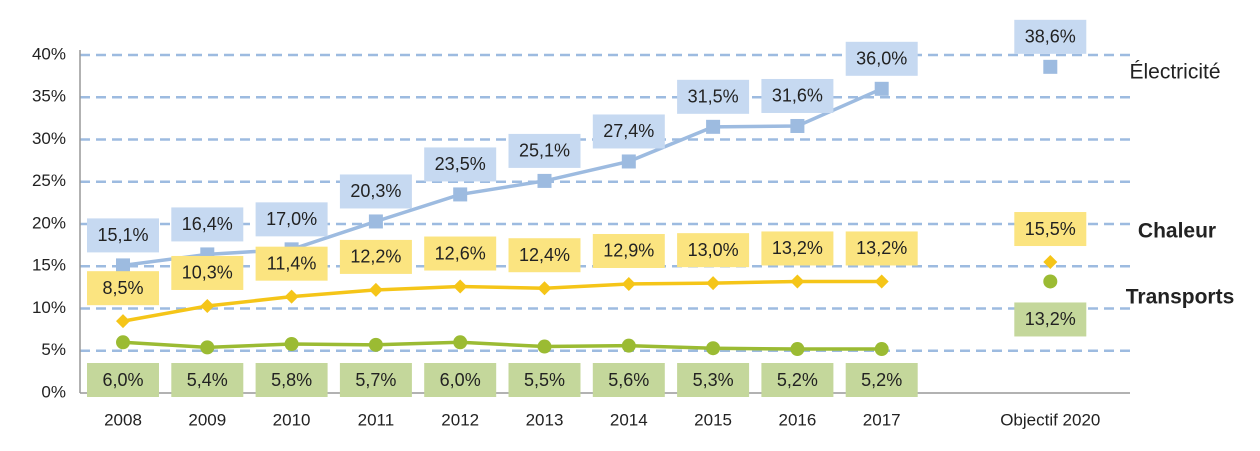  What do you see at coordinates (49, 222) in the screenshot?
I see `y-tick-label: 20%` at bounding box center [49, 222].